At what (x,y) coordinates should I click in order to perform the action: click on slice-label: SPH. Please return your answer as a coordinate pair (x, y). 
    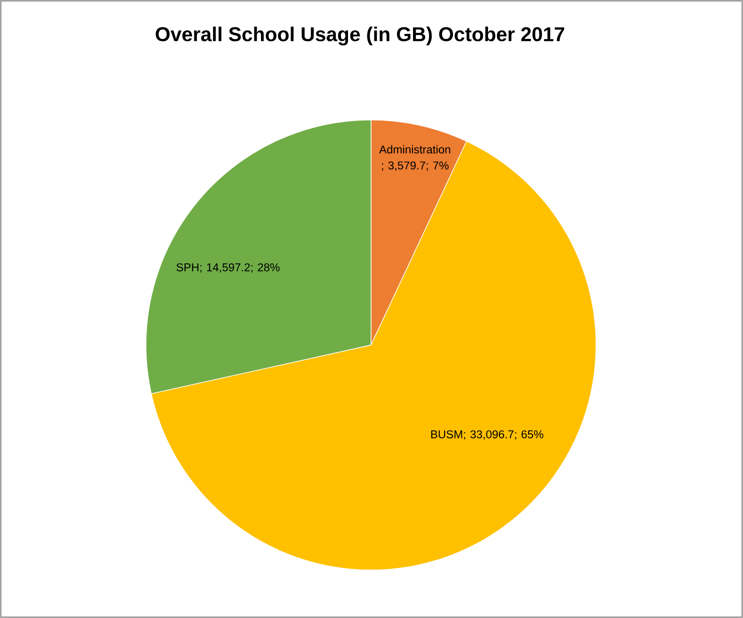
    Looking at the image, I should click on (187, 267).